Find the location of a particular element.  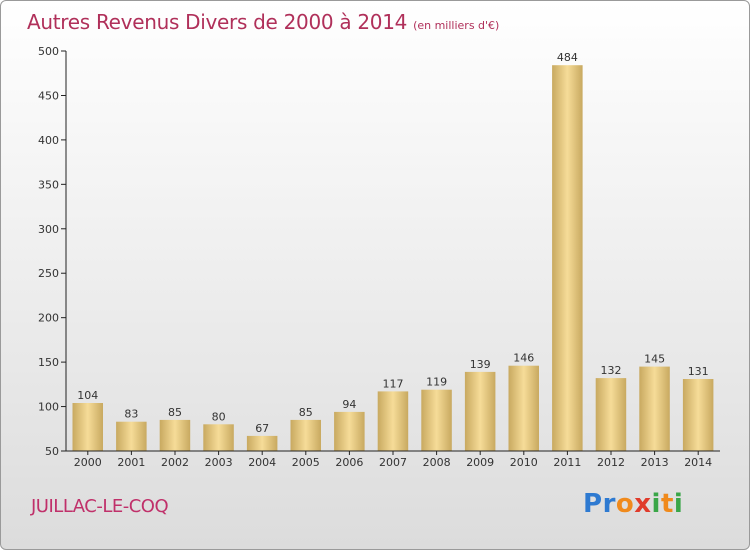

commune-name: JUILLAC-LE-COQ is located at coordinates (100, 506).